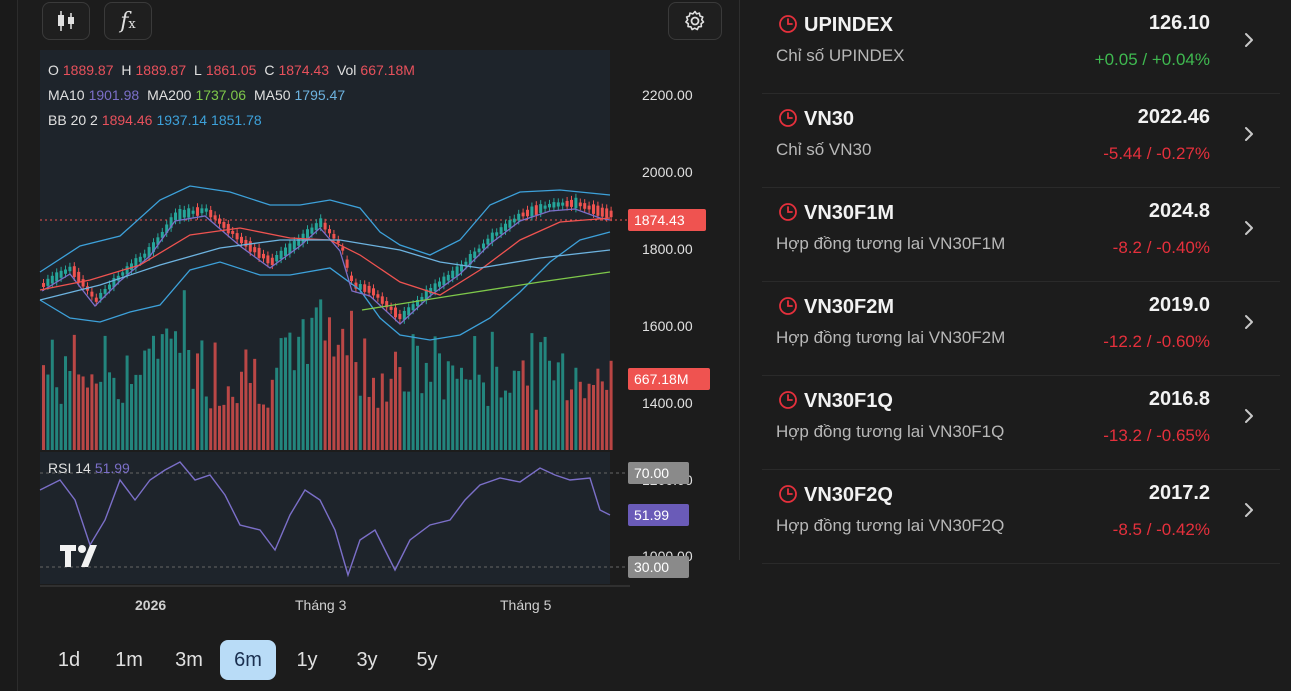 The image size is (1291, 691). Describe the element at coordinates (66, 21) in the screenshot. I see `candlestick-chart-button` at that location.